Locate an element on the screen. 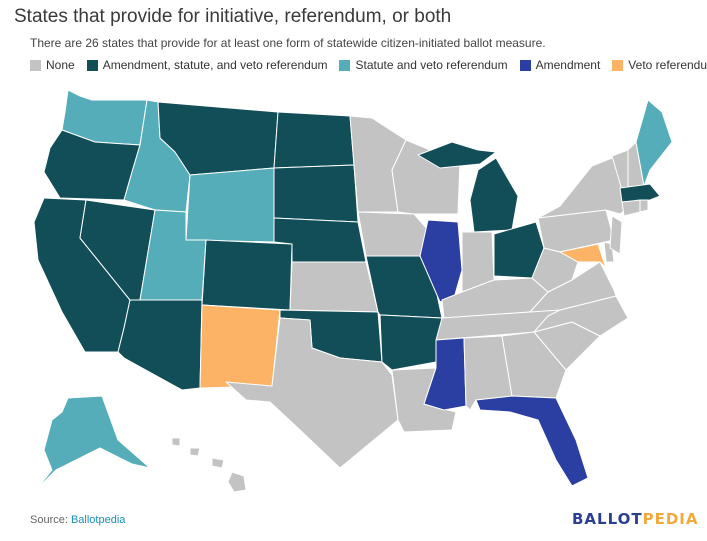 This screenshot has width=707, height=541. state-wyoming is located at coordinates (230, 205).